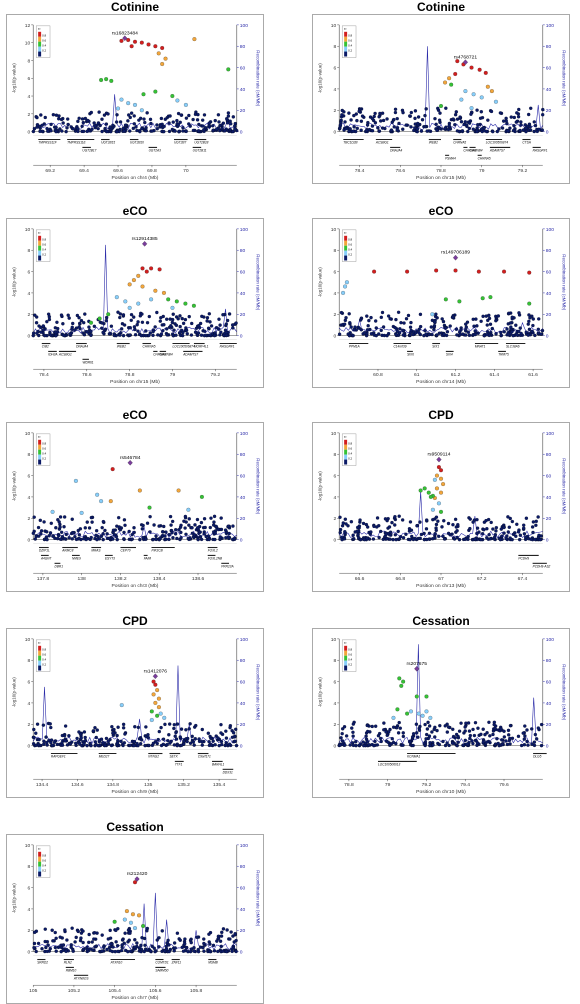 Image resolution: width=580 pixels, height=1004 pixels. What do you see at coordinates (212, 963) in the screenshot?
I see `gene-label: MSMB` at bounding box center [212, 963].